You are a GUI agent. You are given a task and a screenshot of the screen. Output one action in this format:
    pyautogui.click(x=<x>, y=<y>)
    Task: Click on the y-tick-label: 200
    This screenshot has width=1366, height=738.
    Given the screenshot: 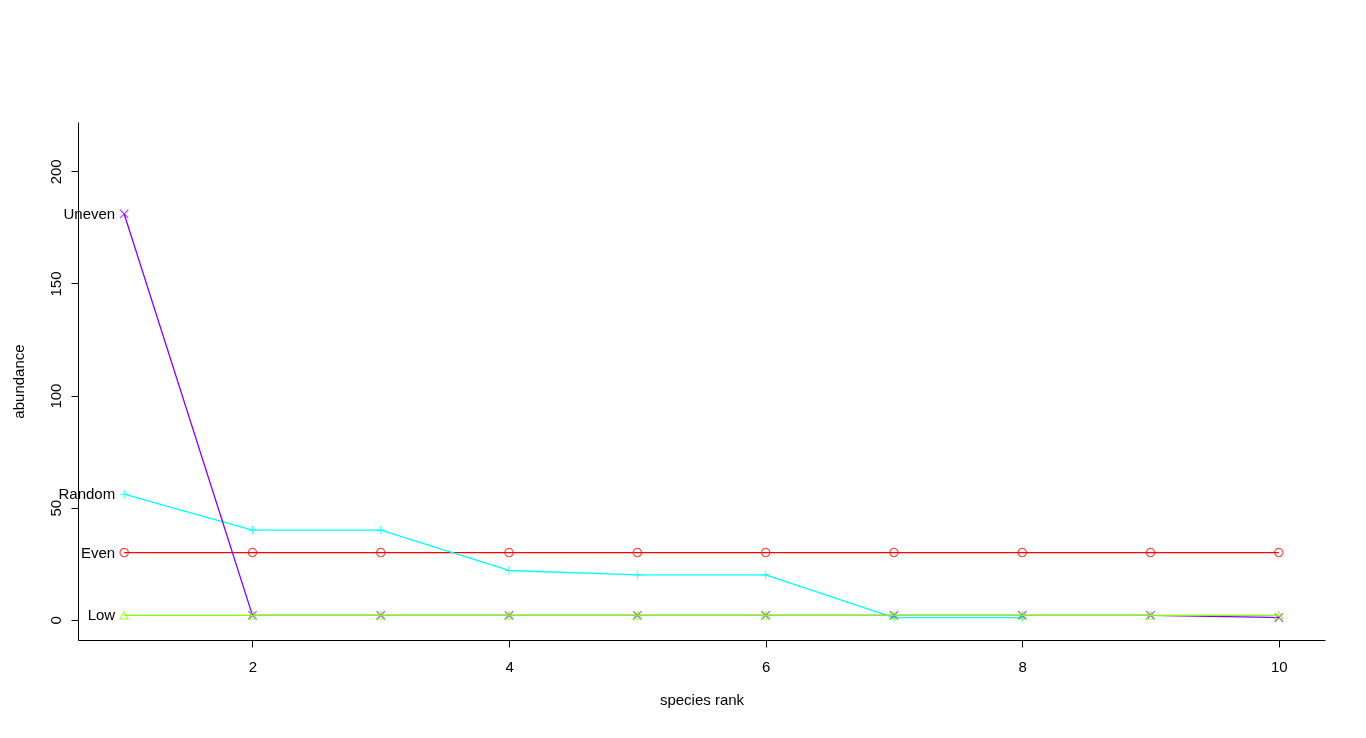 What is the action you would take?
    pyautogui.click(x=55, y=172)
    